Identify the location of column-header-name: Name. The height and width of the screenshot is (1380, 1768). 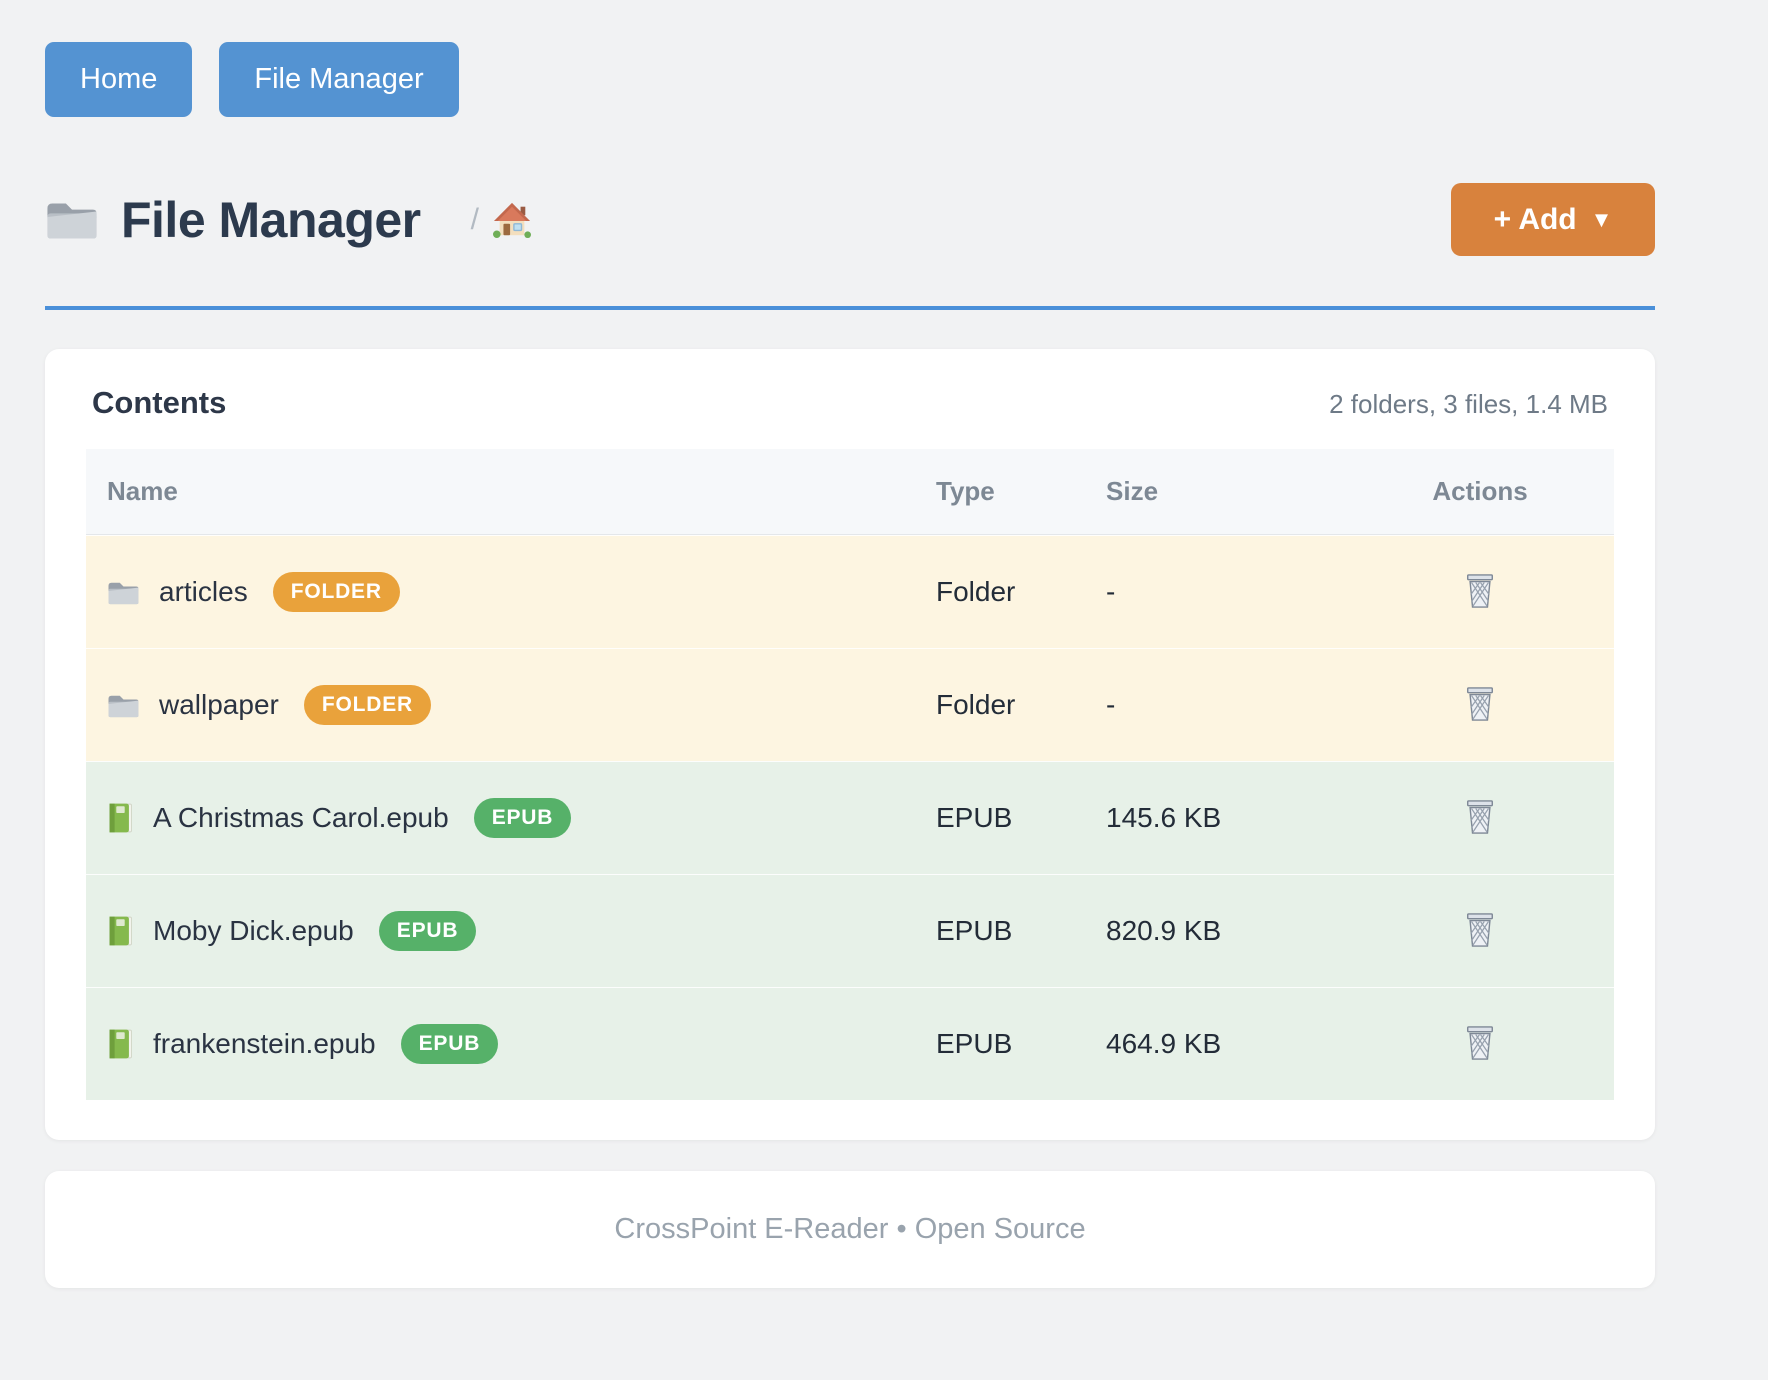
(142, 491).